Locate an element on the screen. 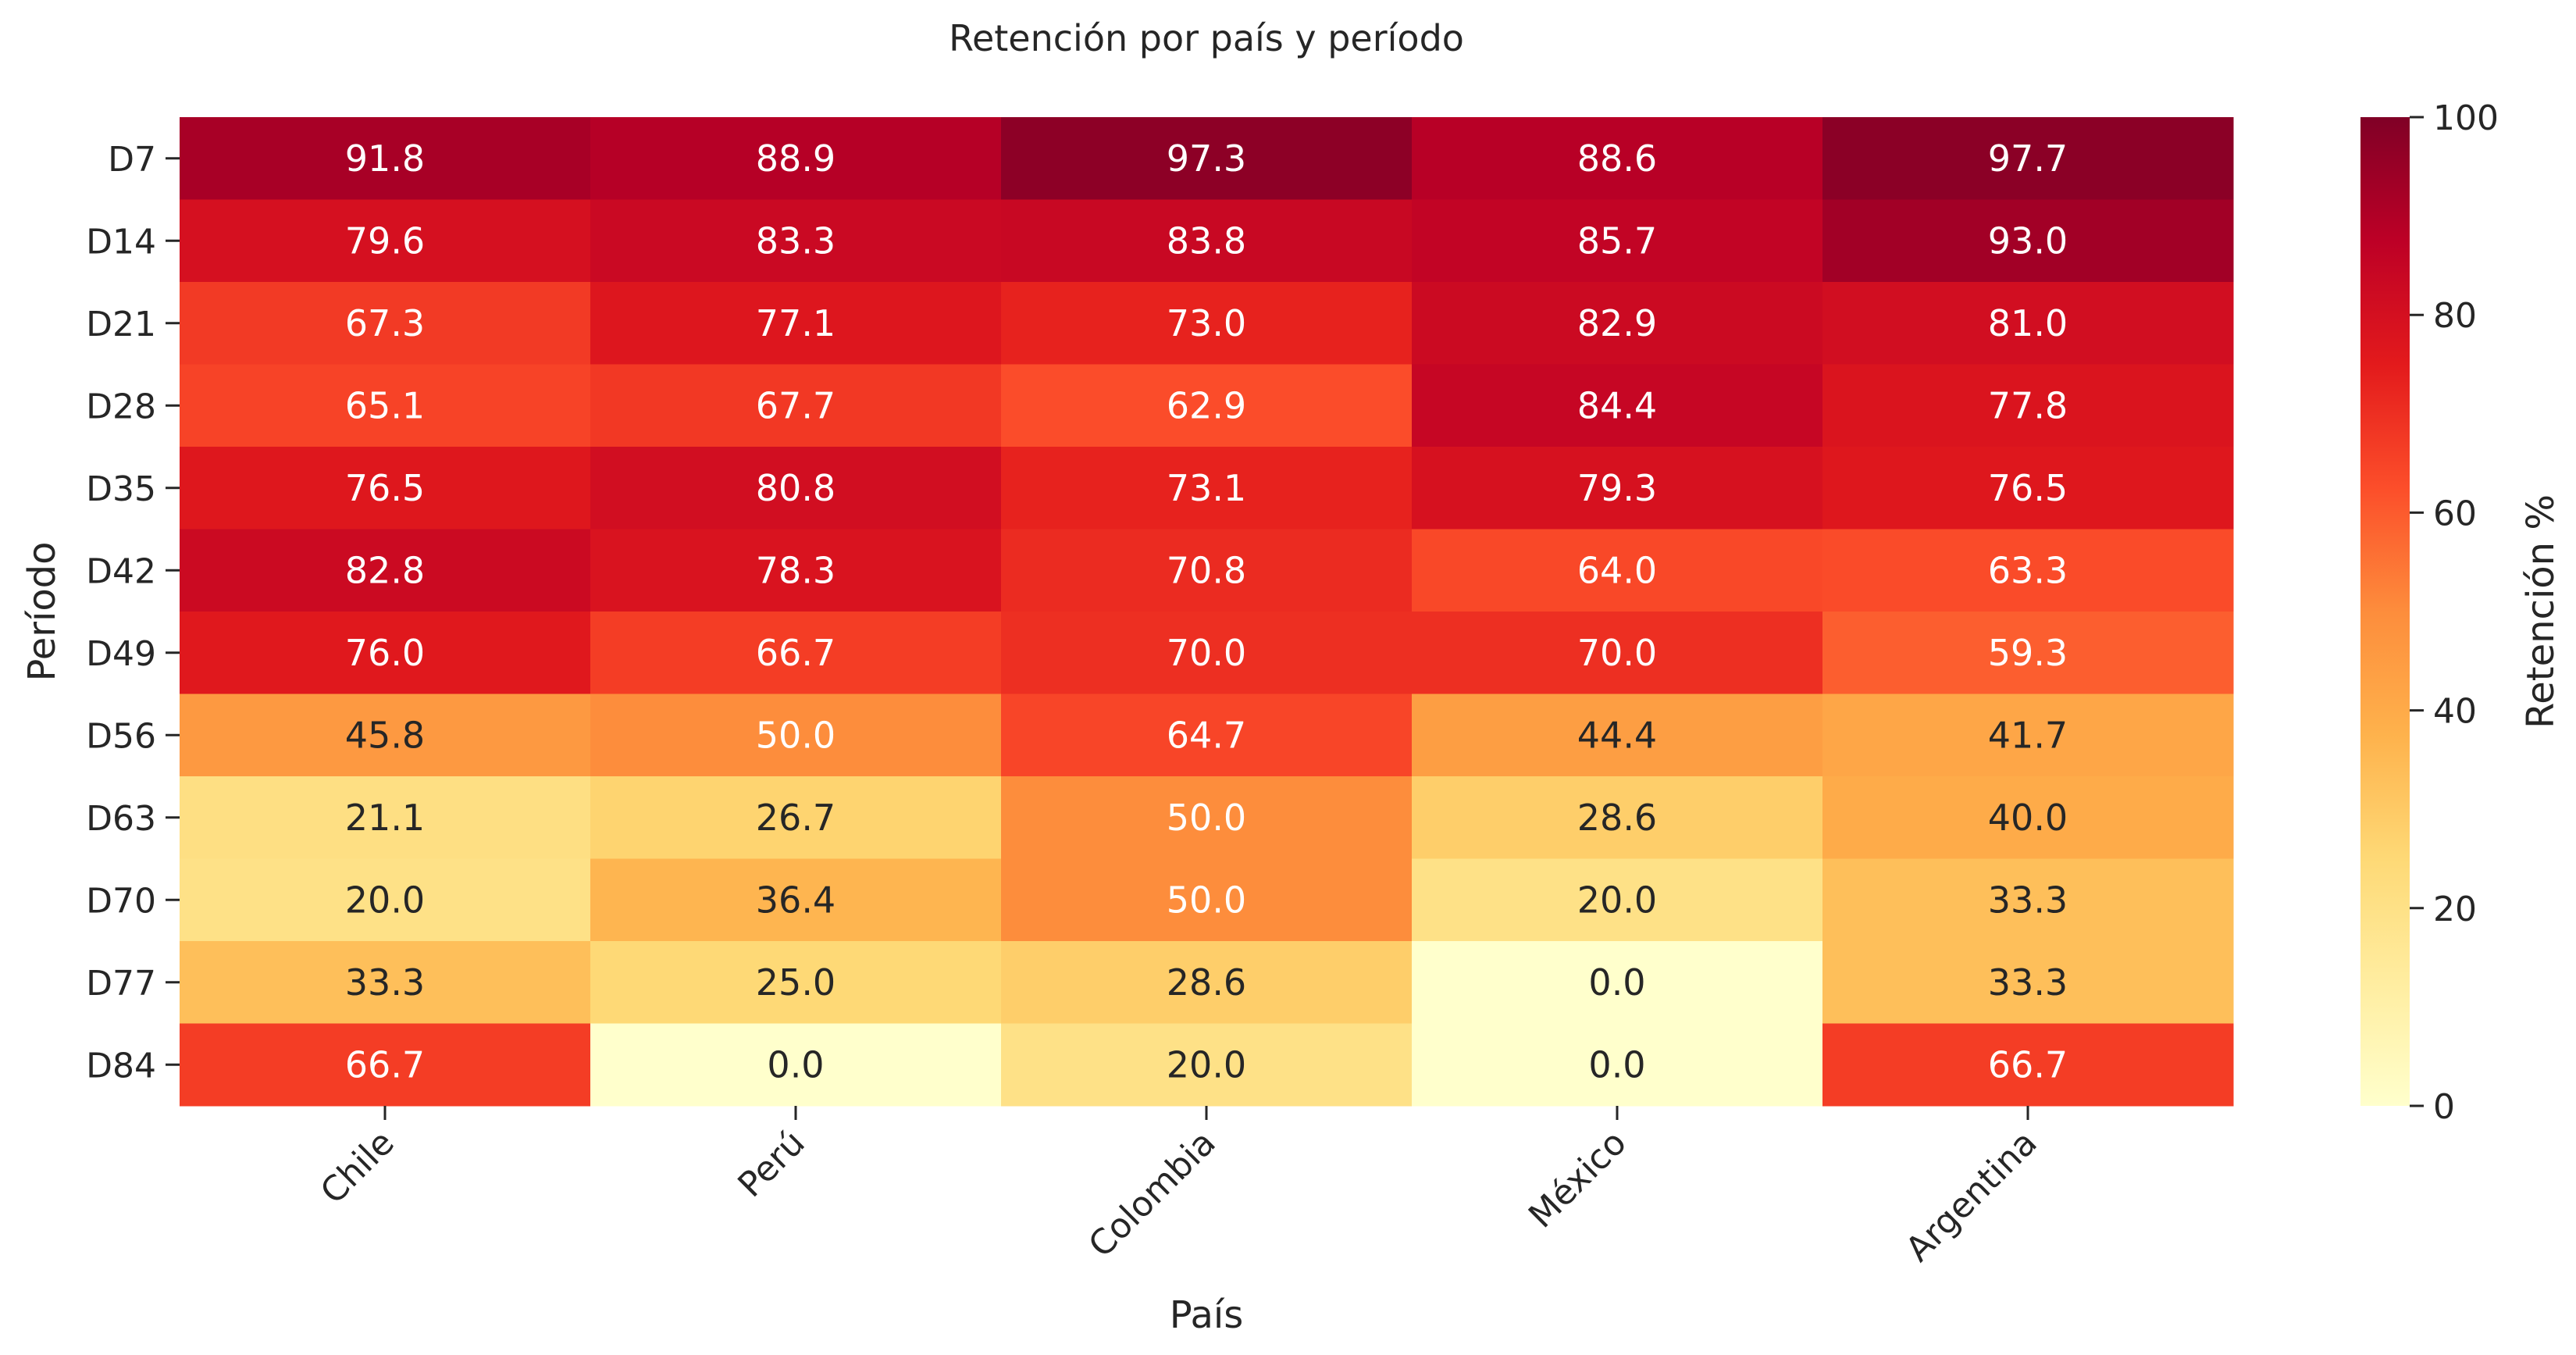 This screenshot has width=2576, height=1355. cell-value-label: 26.7 is located at coordinates (796, 818).